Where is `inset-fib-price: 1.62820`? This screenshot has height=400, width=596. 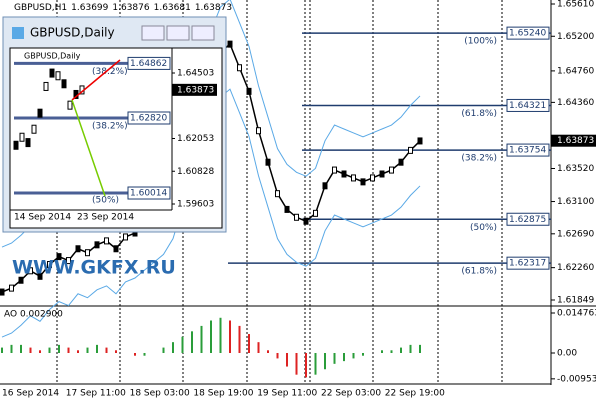
inset-fib-price: 1.62820 is located at coordinates (148, 118).